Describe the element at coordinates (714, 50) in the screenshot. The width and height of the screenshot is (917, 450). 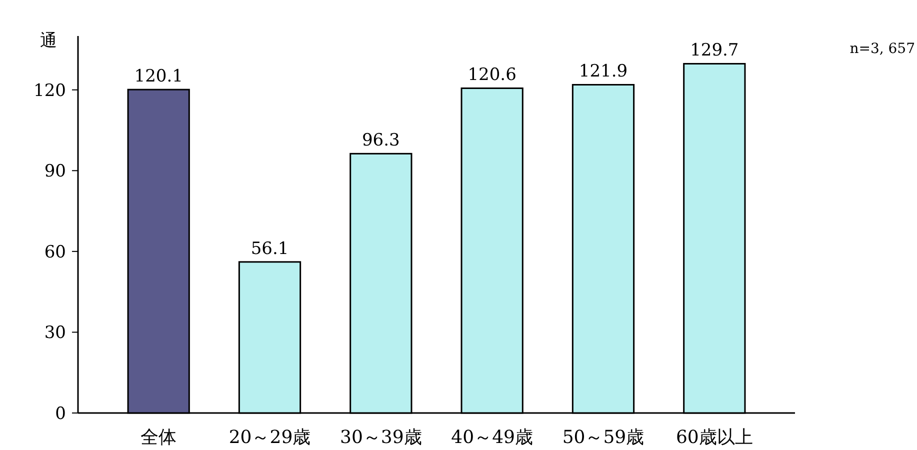
I see `data-label: 129.7` at that location.